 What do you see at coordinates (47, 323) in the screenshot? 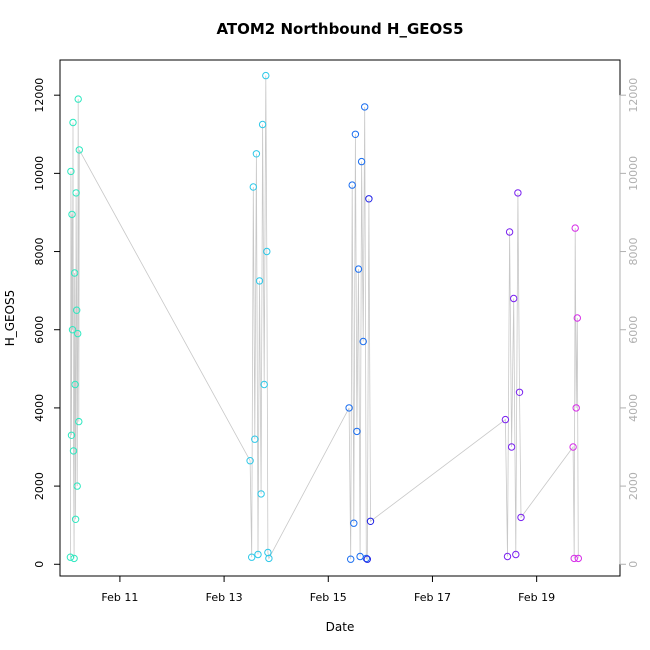
I see `y-axis-left: 0 2000 4000 6000 8000 10000 12000` at bounding box center [47, 323].